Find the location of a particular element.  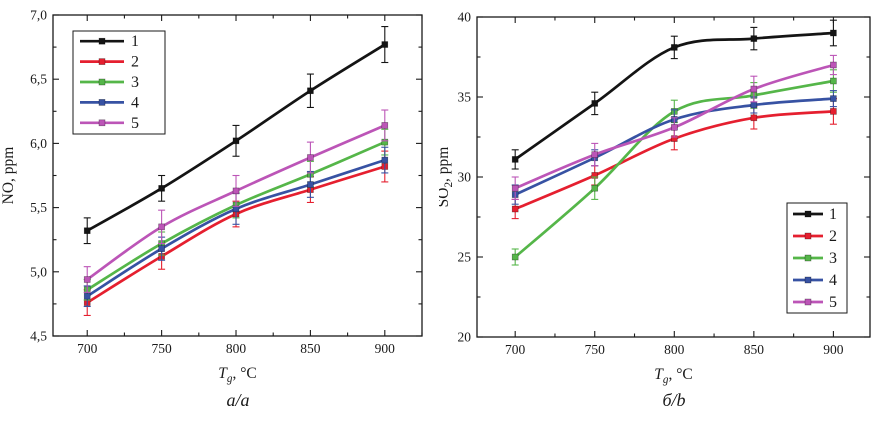

y-tick-label: 35 is located at coordinates (465, 97).